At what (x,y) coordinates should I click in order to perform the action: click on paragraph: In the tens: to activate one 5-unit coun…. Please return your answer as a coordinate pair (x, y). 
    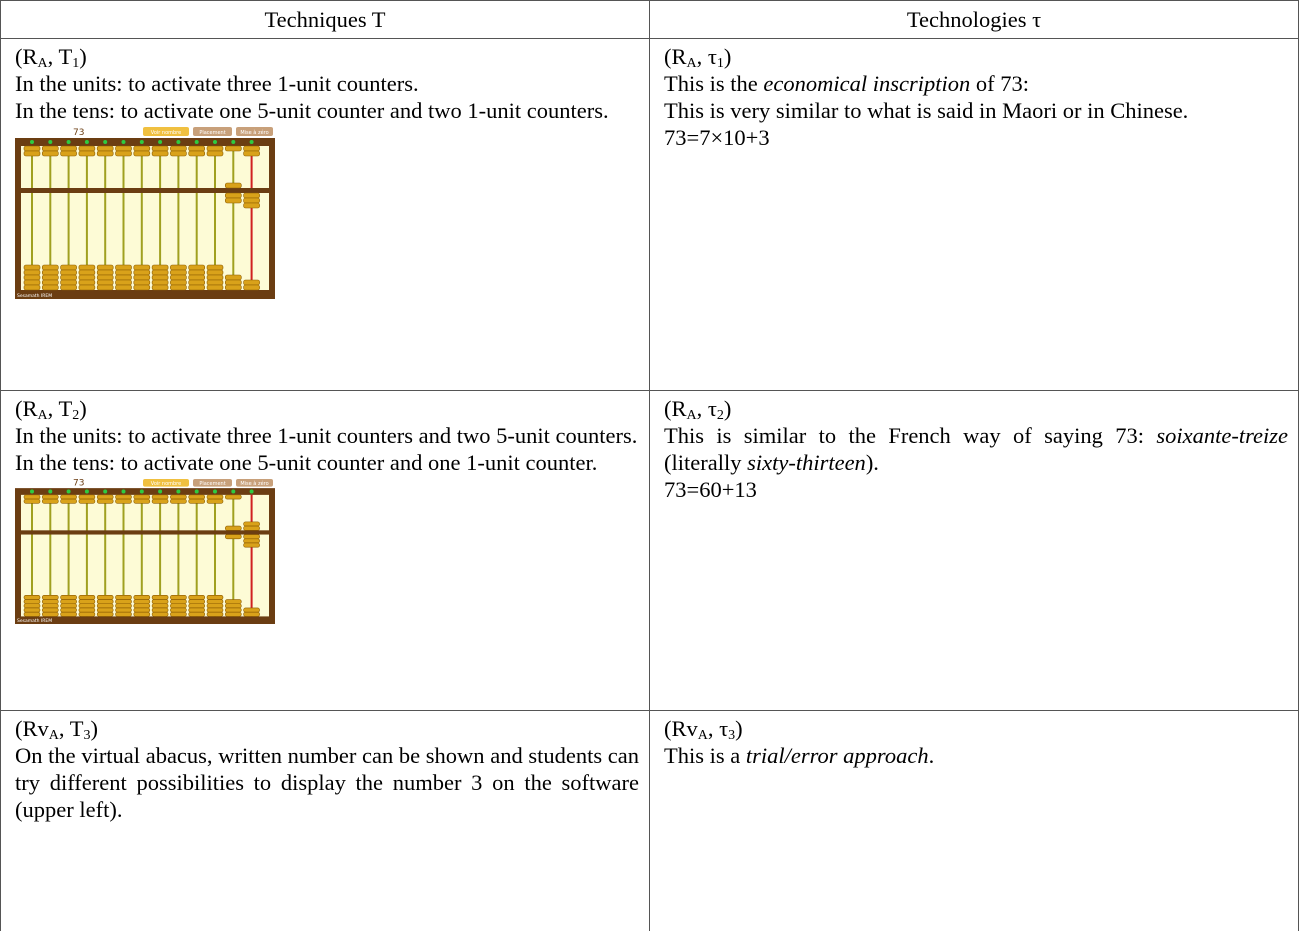
    Looking at the image, I should click on (312, 110).